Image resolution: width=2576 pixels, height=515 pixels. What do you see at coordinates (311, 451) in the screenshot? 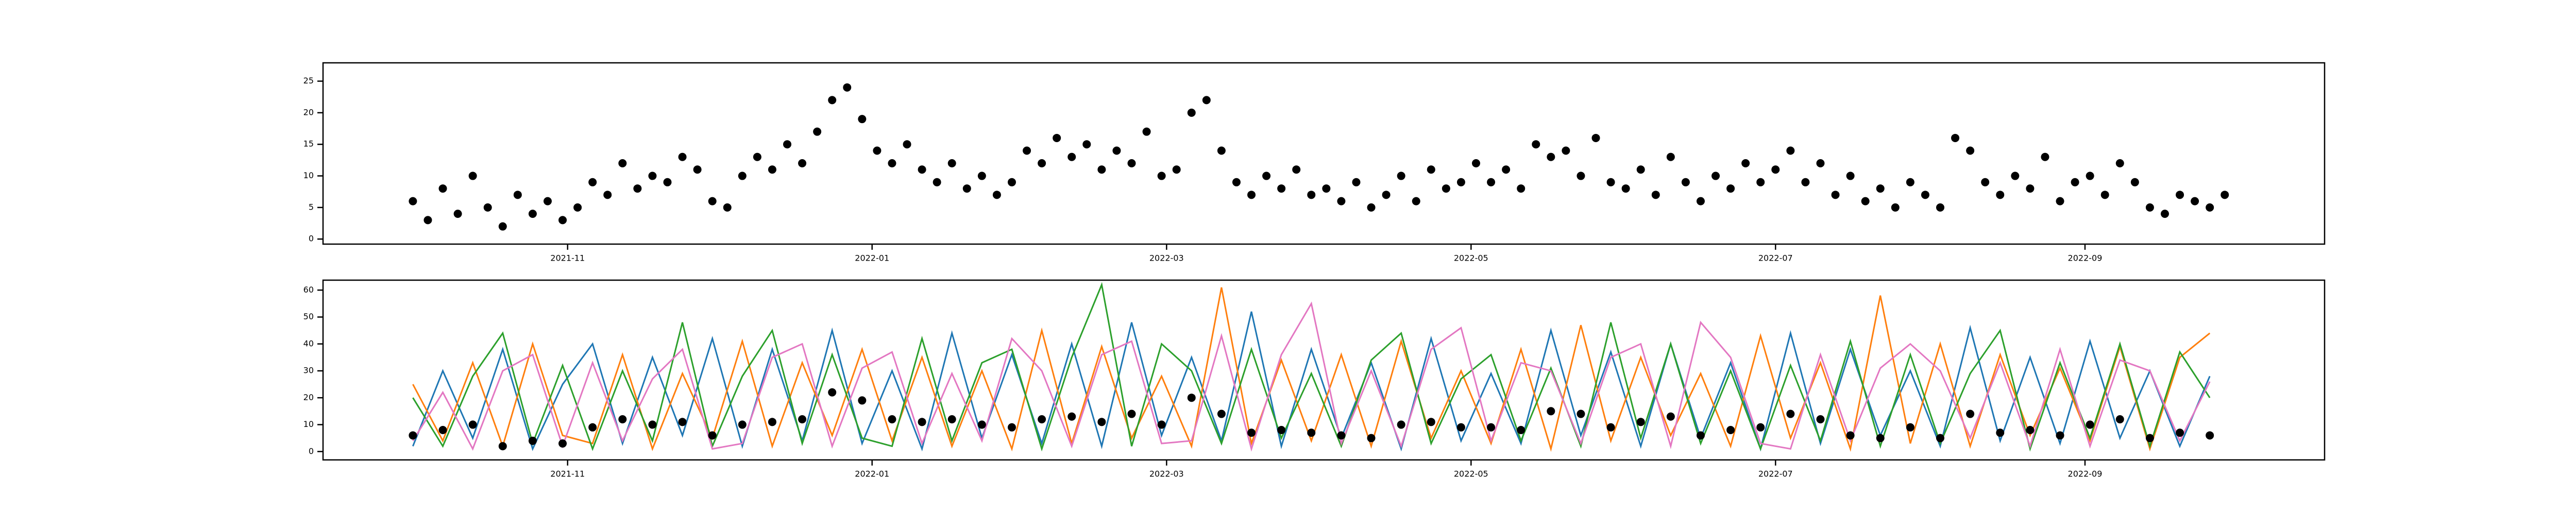
I see `y-tick-label: 0` at bounding box center [311, 451].